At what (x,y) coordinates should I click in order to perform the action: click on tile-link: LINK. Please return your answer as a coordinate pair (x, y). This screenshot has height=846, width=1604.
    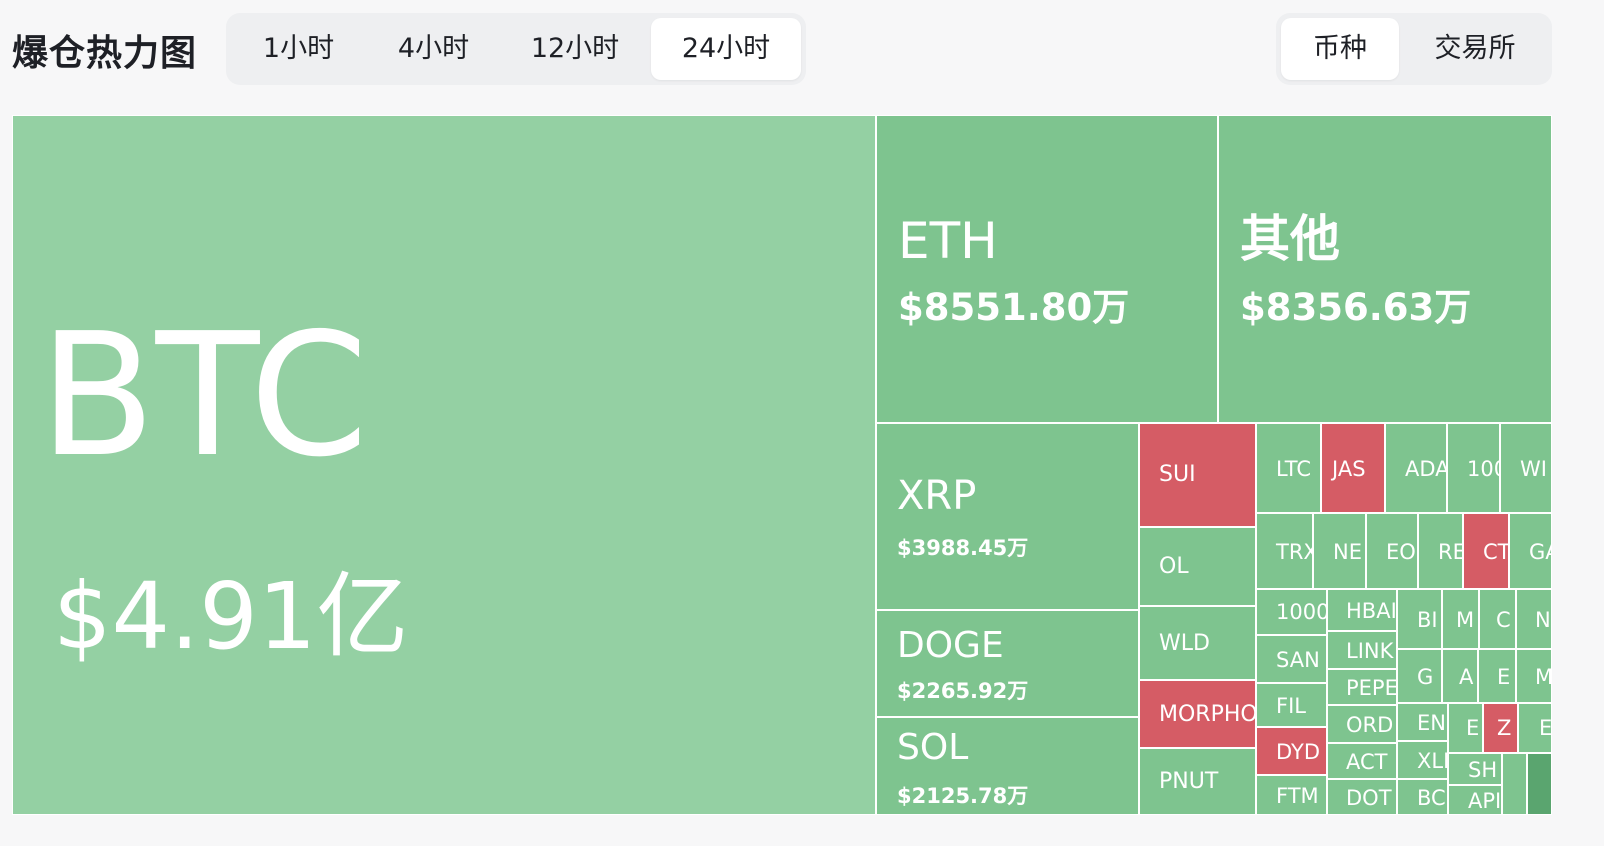
    Looking at the image, I should click on (1362, 650).